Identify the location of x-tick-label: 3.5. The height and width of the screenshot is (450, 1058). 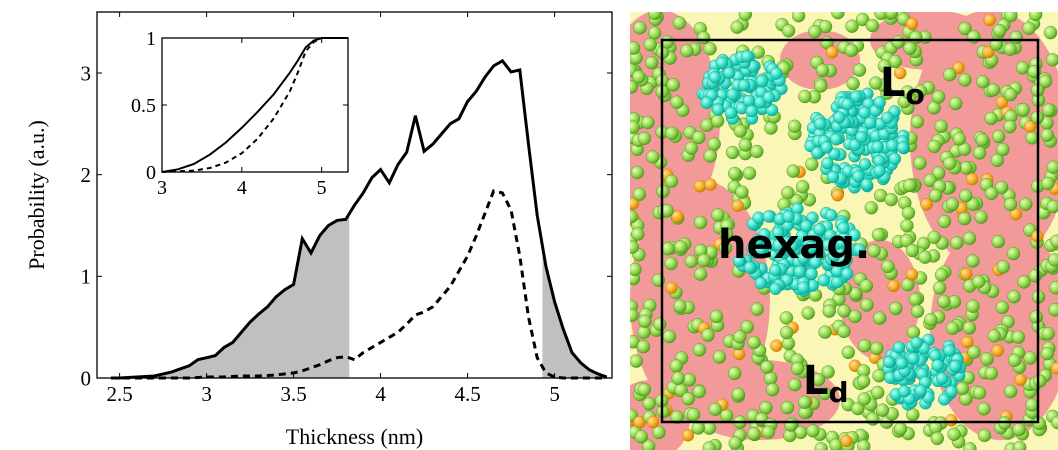
(293, 394).